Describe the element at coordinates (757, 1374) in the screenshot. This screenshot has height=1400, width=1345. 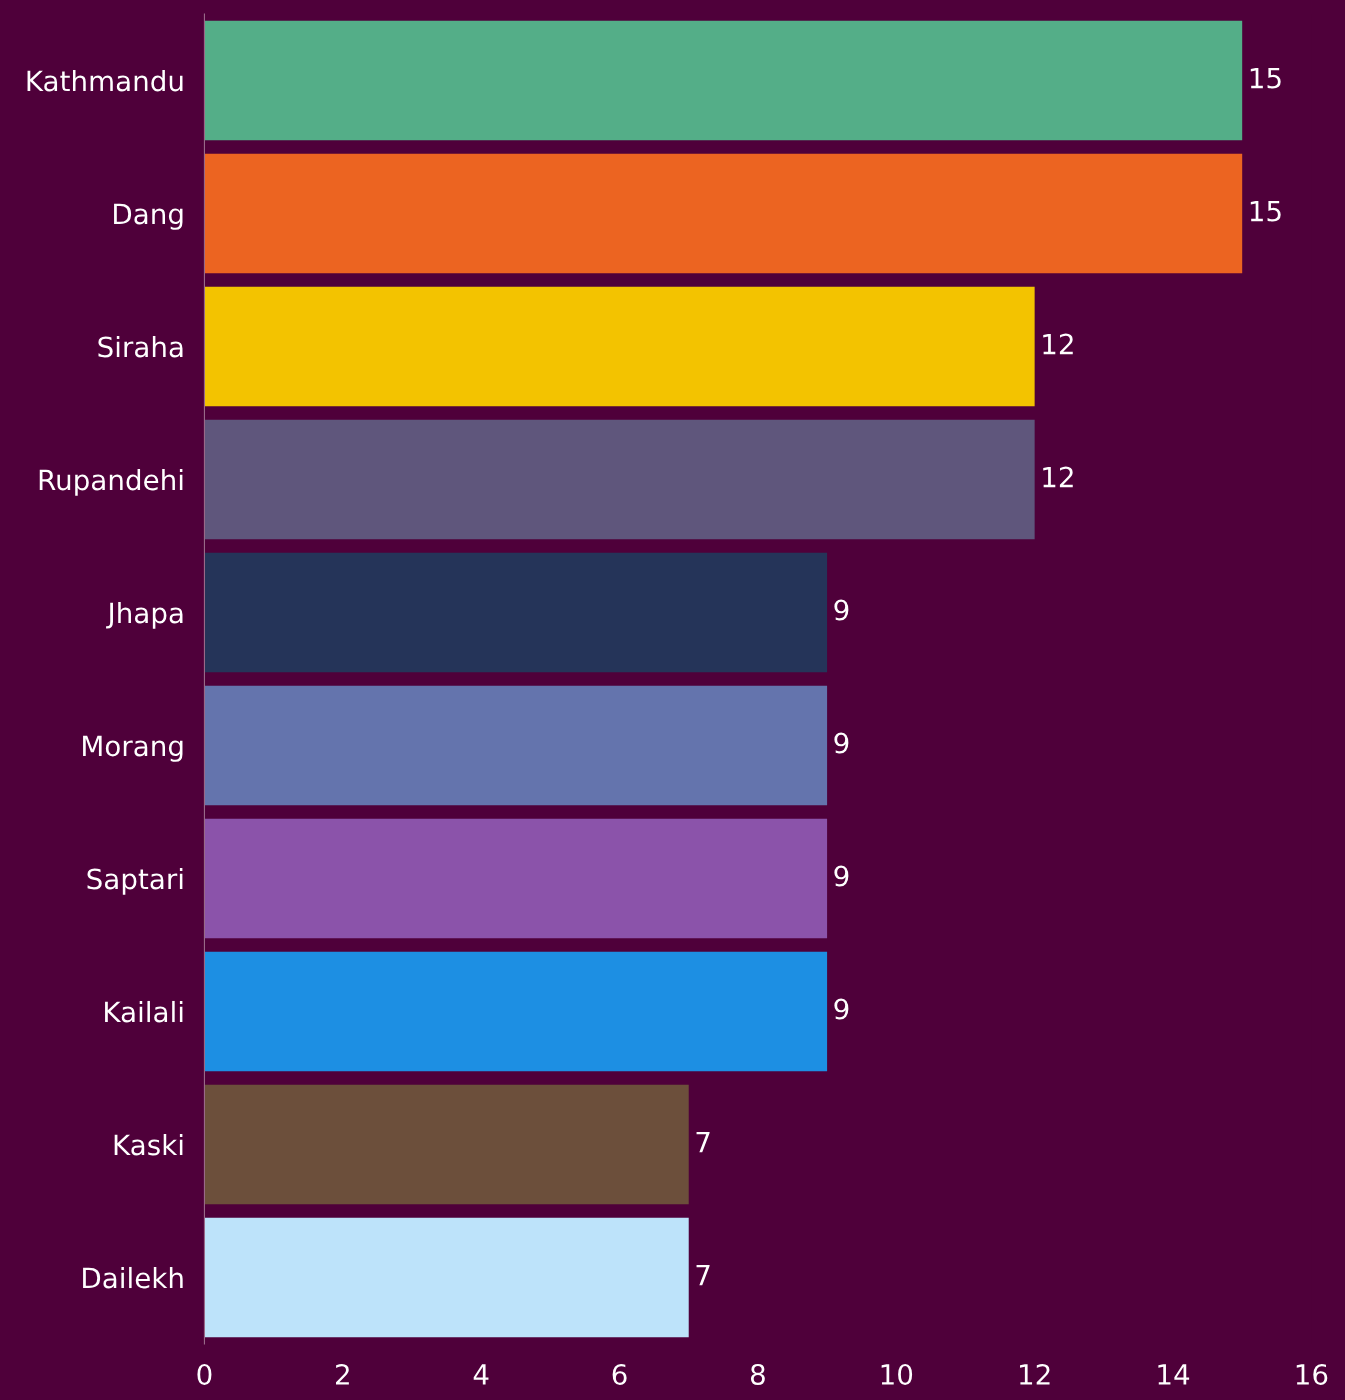
I see `x-tick-label: 8` at that location.